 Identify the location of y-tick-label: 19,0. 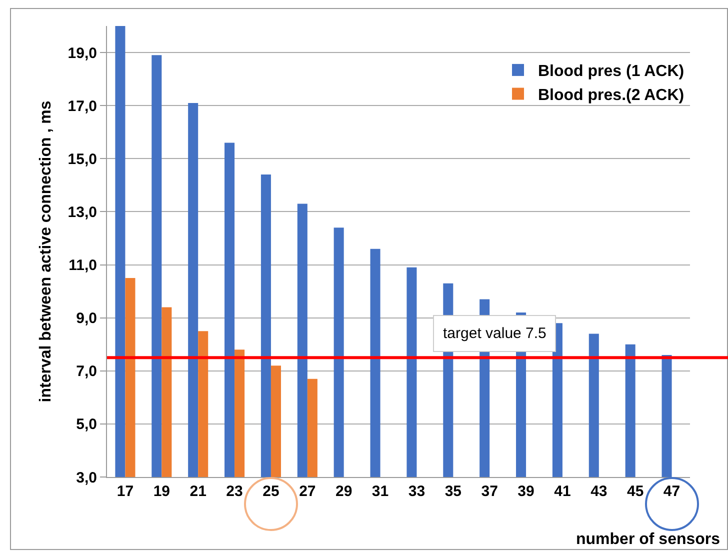
(82, 53).